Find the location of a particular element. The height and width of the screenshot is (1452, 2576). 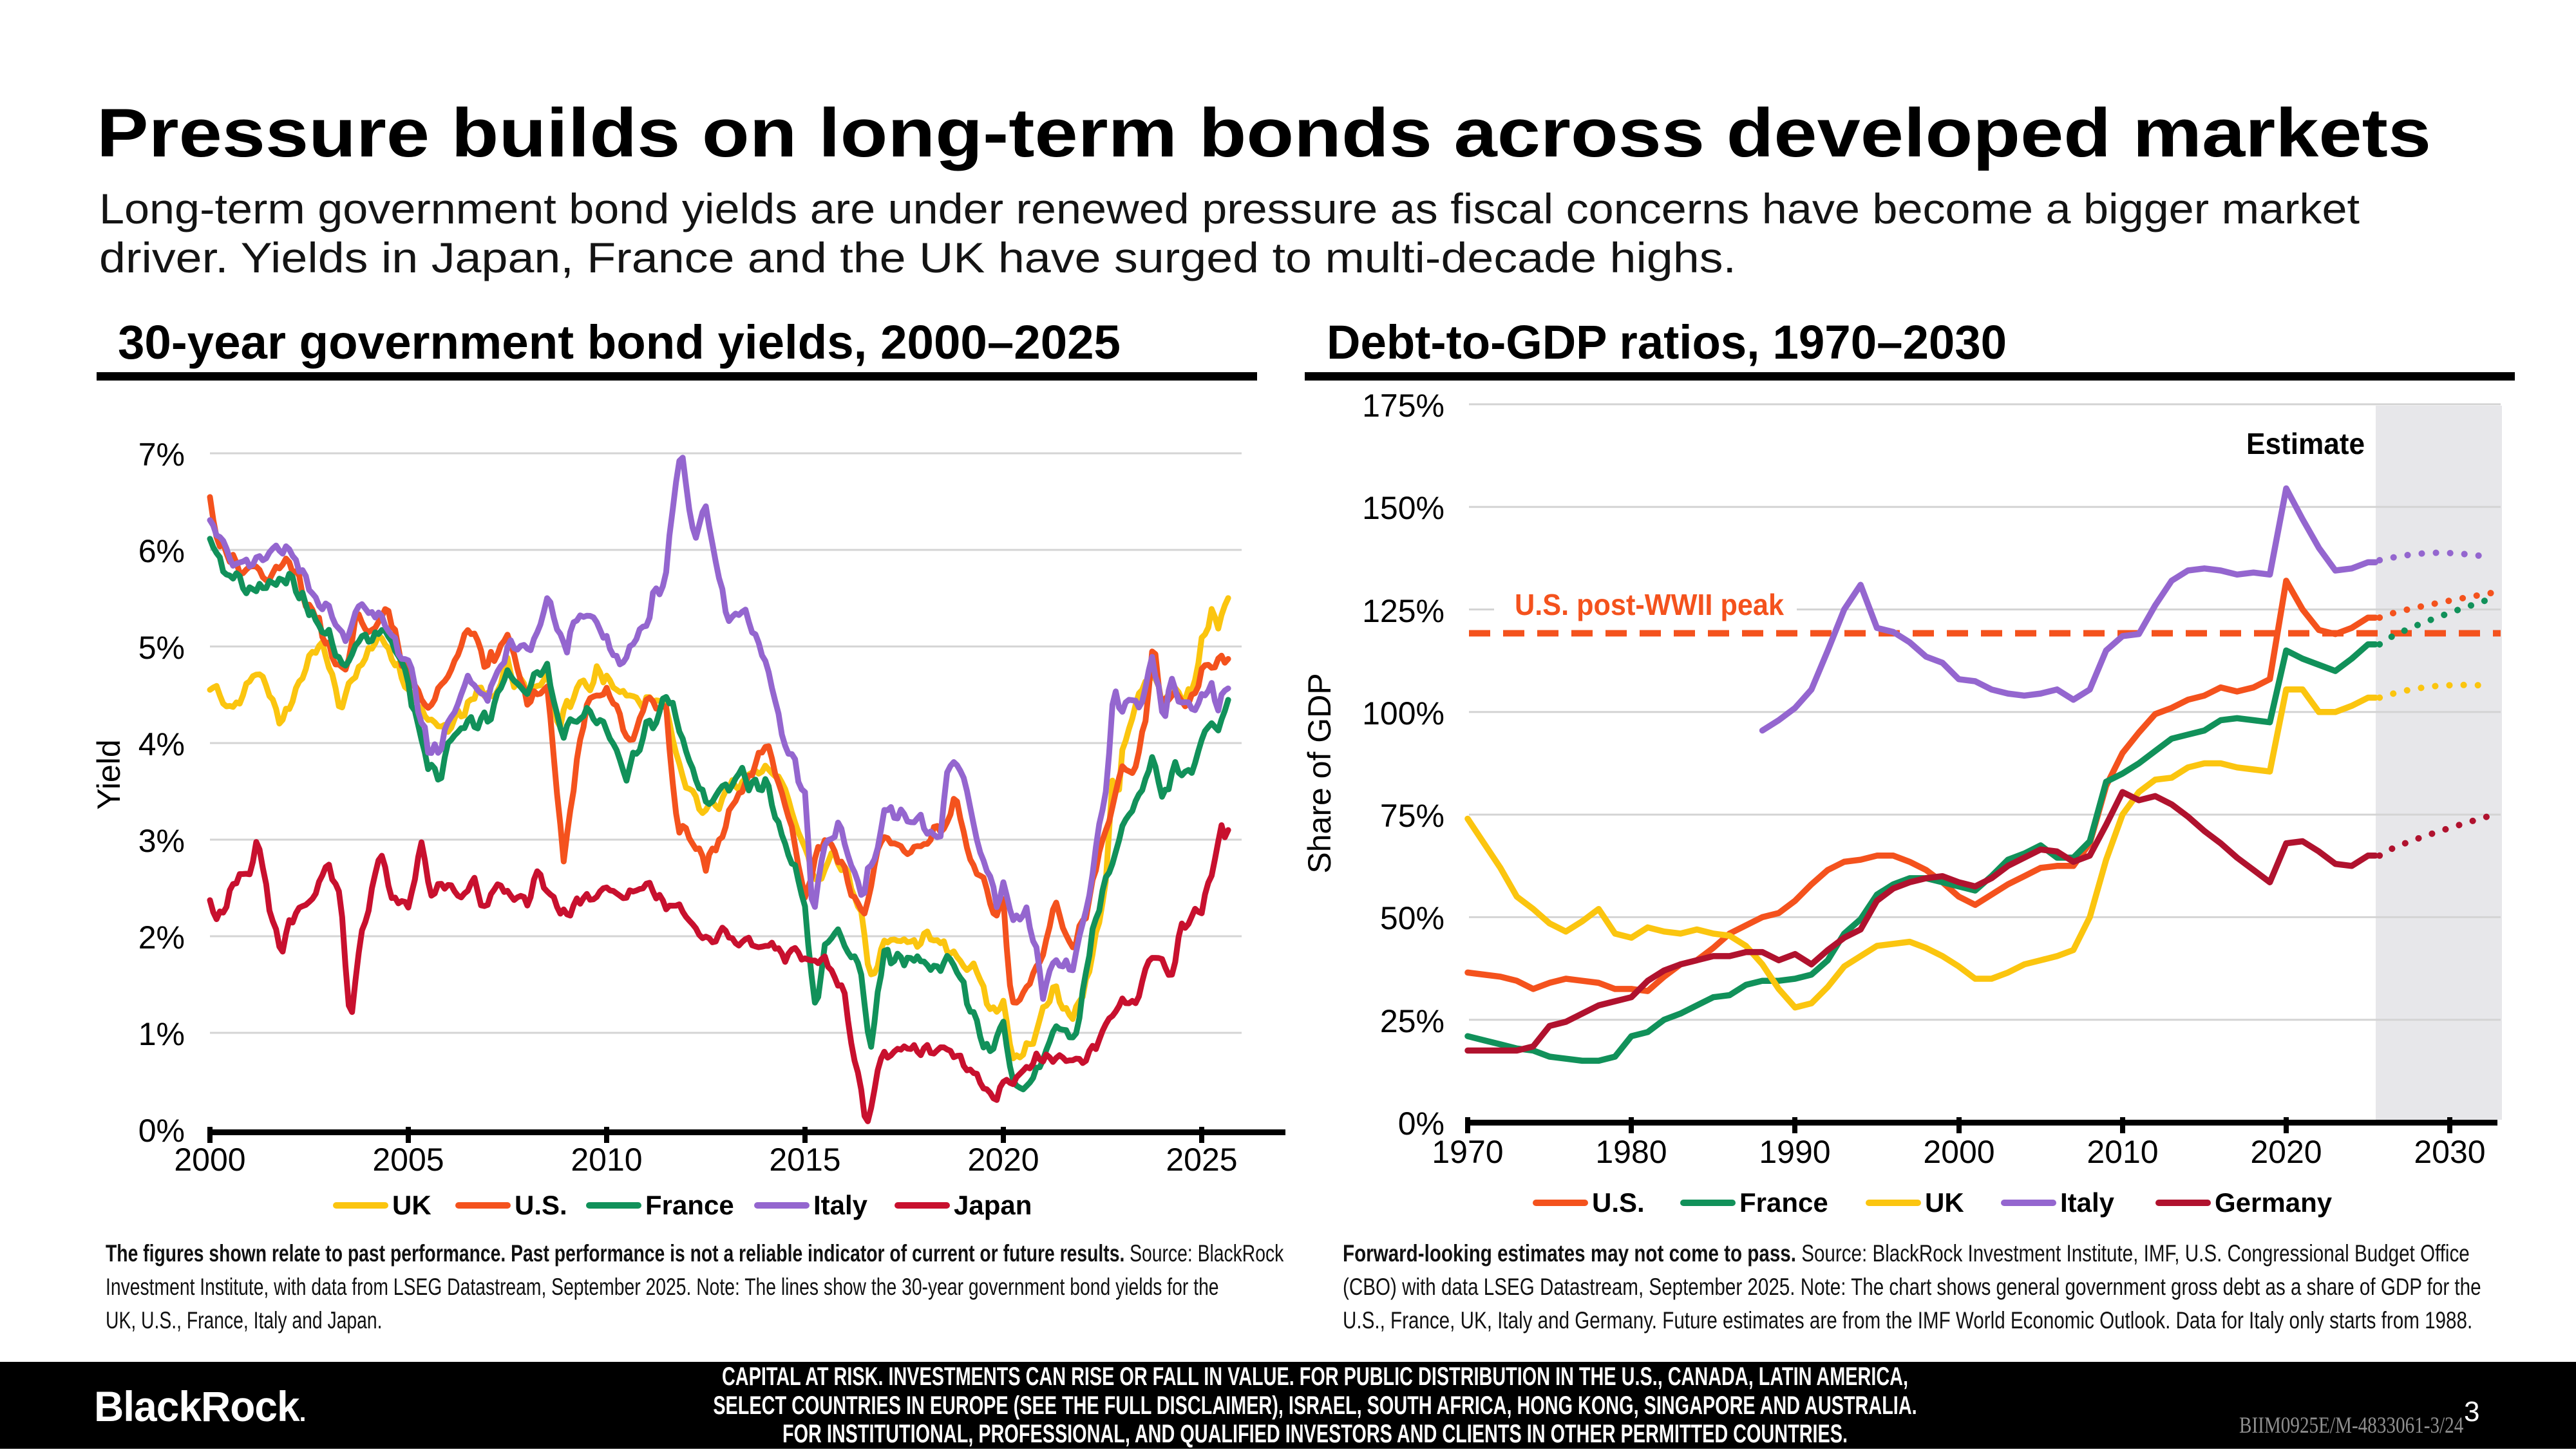

svg-text: Germany is located at coordinates (2274, 1202).